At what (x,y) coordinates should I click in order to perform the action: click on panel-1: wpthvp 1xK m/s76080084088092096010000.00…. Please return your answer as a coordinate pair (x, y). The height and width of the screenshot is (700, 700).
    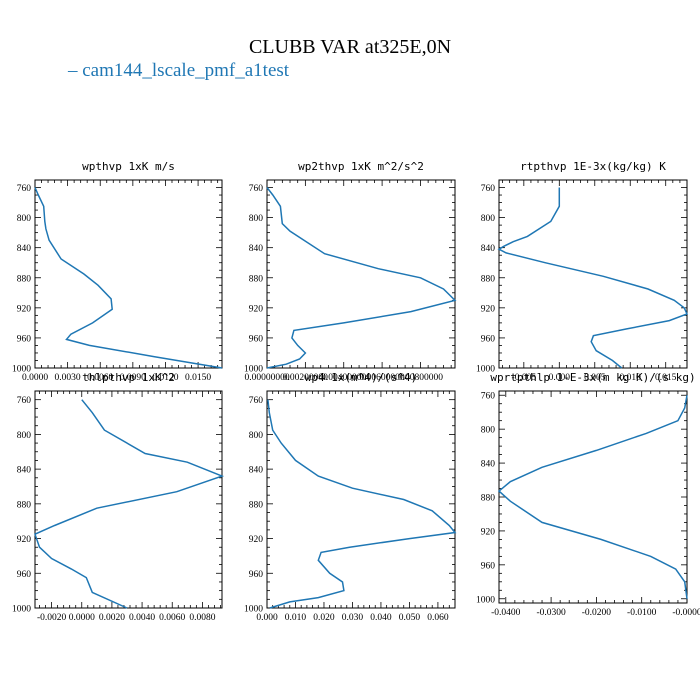
    Looking at the image, I should click on (117, 271).